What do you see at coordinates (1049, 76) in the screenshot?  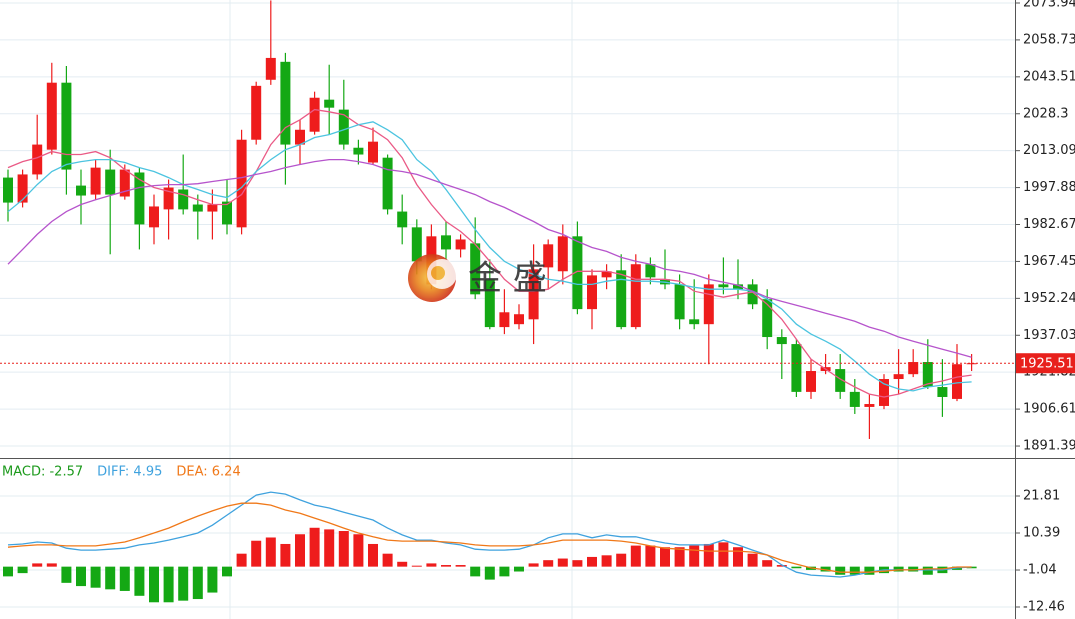 I see `y-tick-label: 2043.51` at bounding box center [1049, 76].